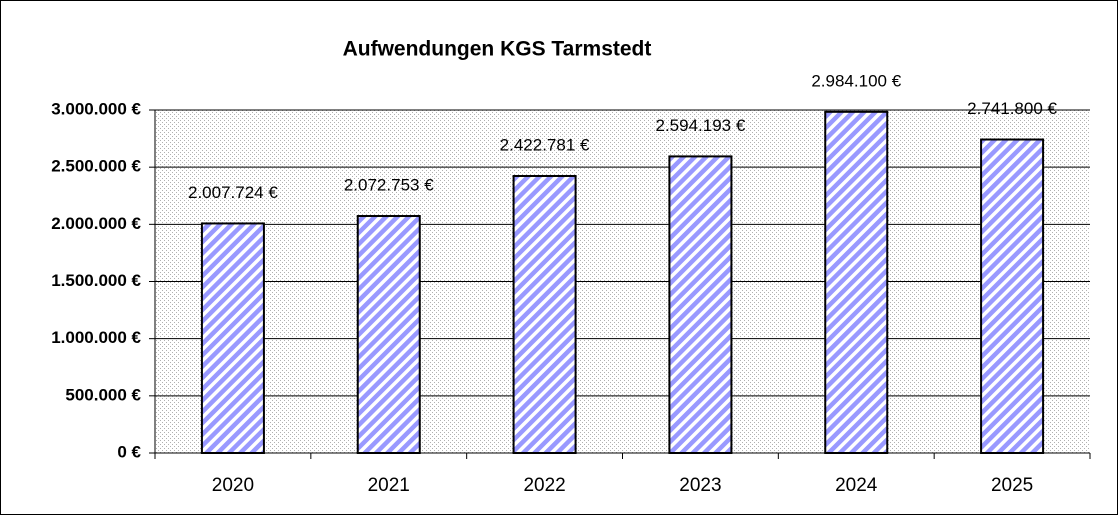  Describe the element at coordinates (103, 394) in the screenshot. I see `y-tick-label: 500.000 €` at that location.